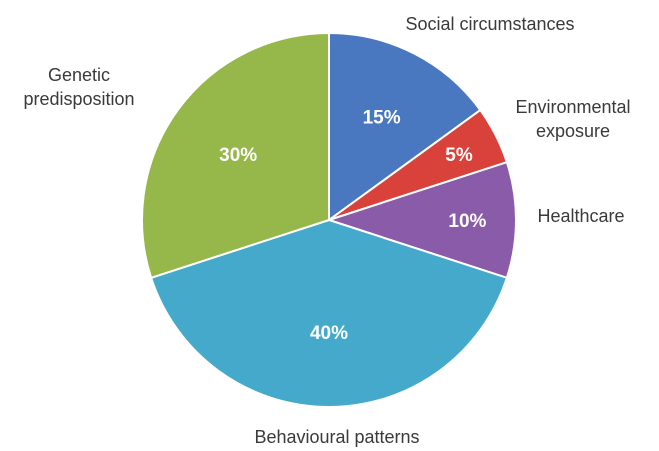 The image size is (659, 451). I want to click on category-label-line: Healthcare, so click(580, 216).